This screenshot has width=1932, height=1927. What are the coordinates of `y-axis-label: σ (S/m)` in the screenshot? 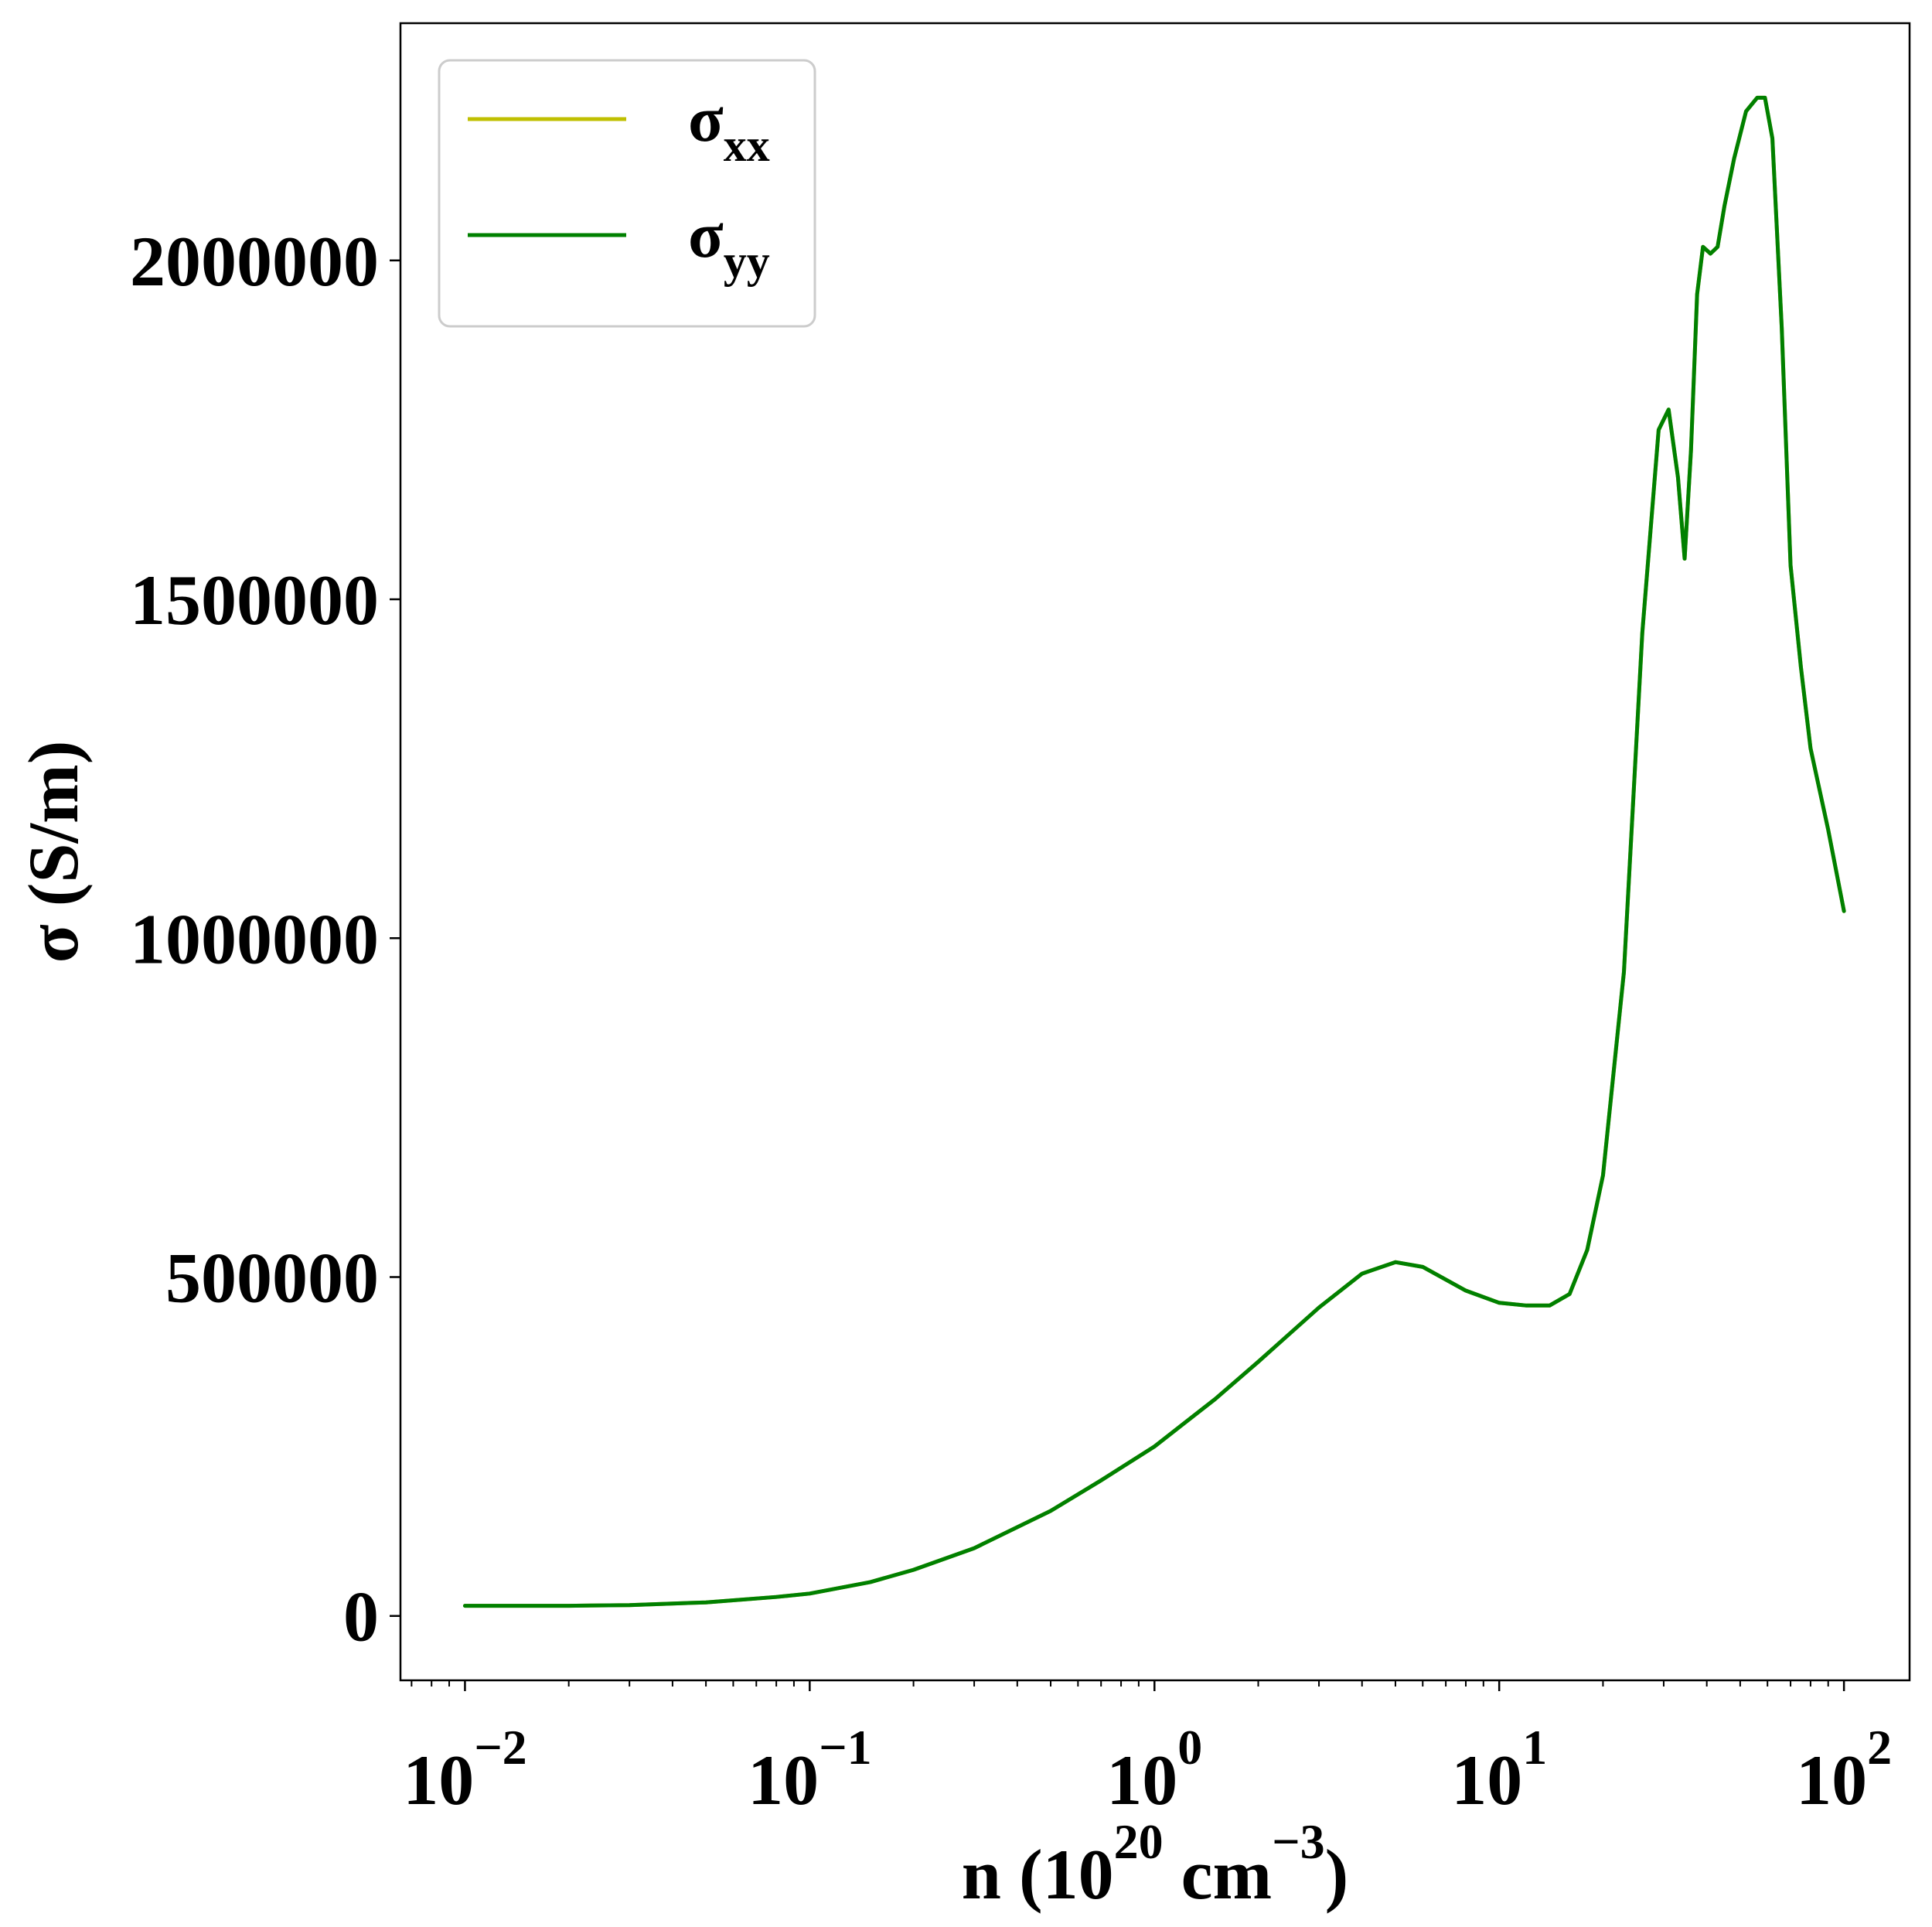 It's located at (53, 852).